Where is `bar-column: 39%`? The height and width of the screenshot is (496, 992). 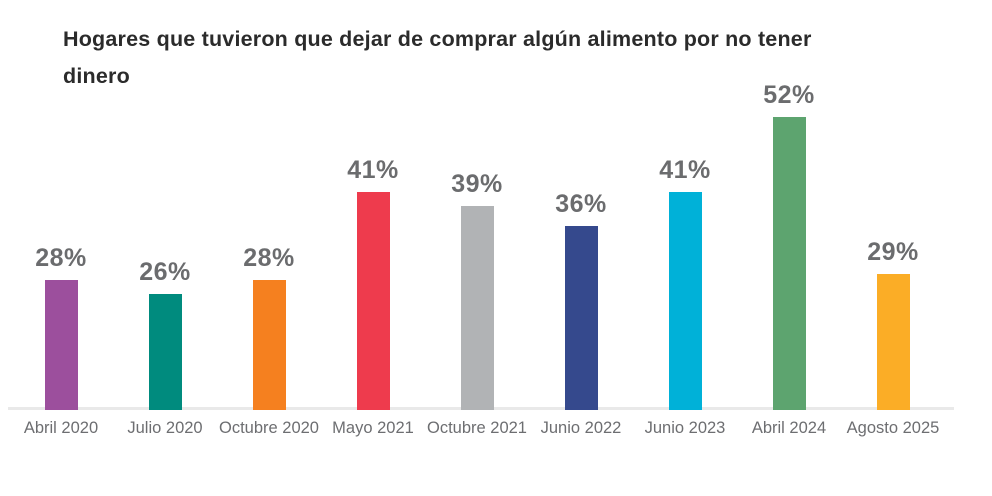 bar-column: 39% is located at coordinates (477, 205).